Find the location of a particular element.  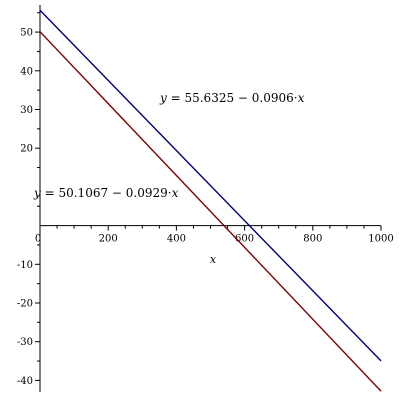

x-tick-label: 0 is located at coordinates (38, 239).